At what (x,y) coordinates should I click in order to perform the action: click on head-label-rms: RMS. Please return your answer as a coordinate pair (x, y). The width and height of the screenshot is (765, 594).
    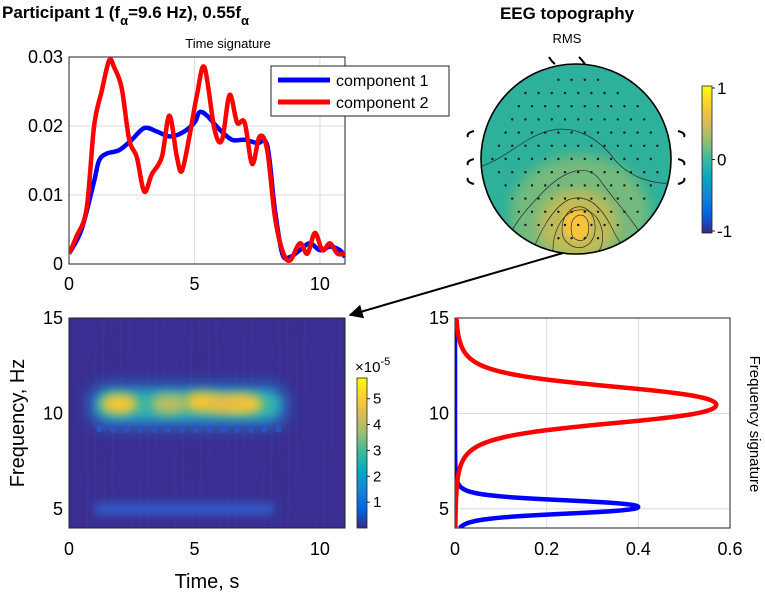
    Looking at the image, I should click on (567, 38).